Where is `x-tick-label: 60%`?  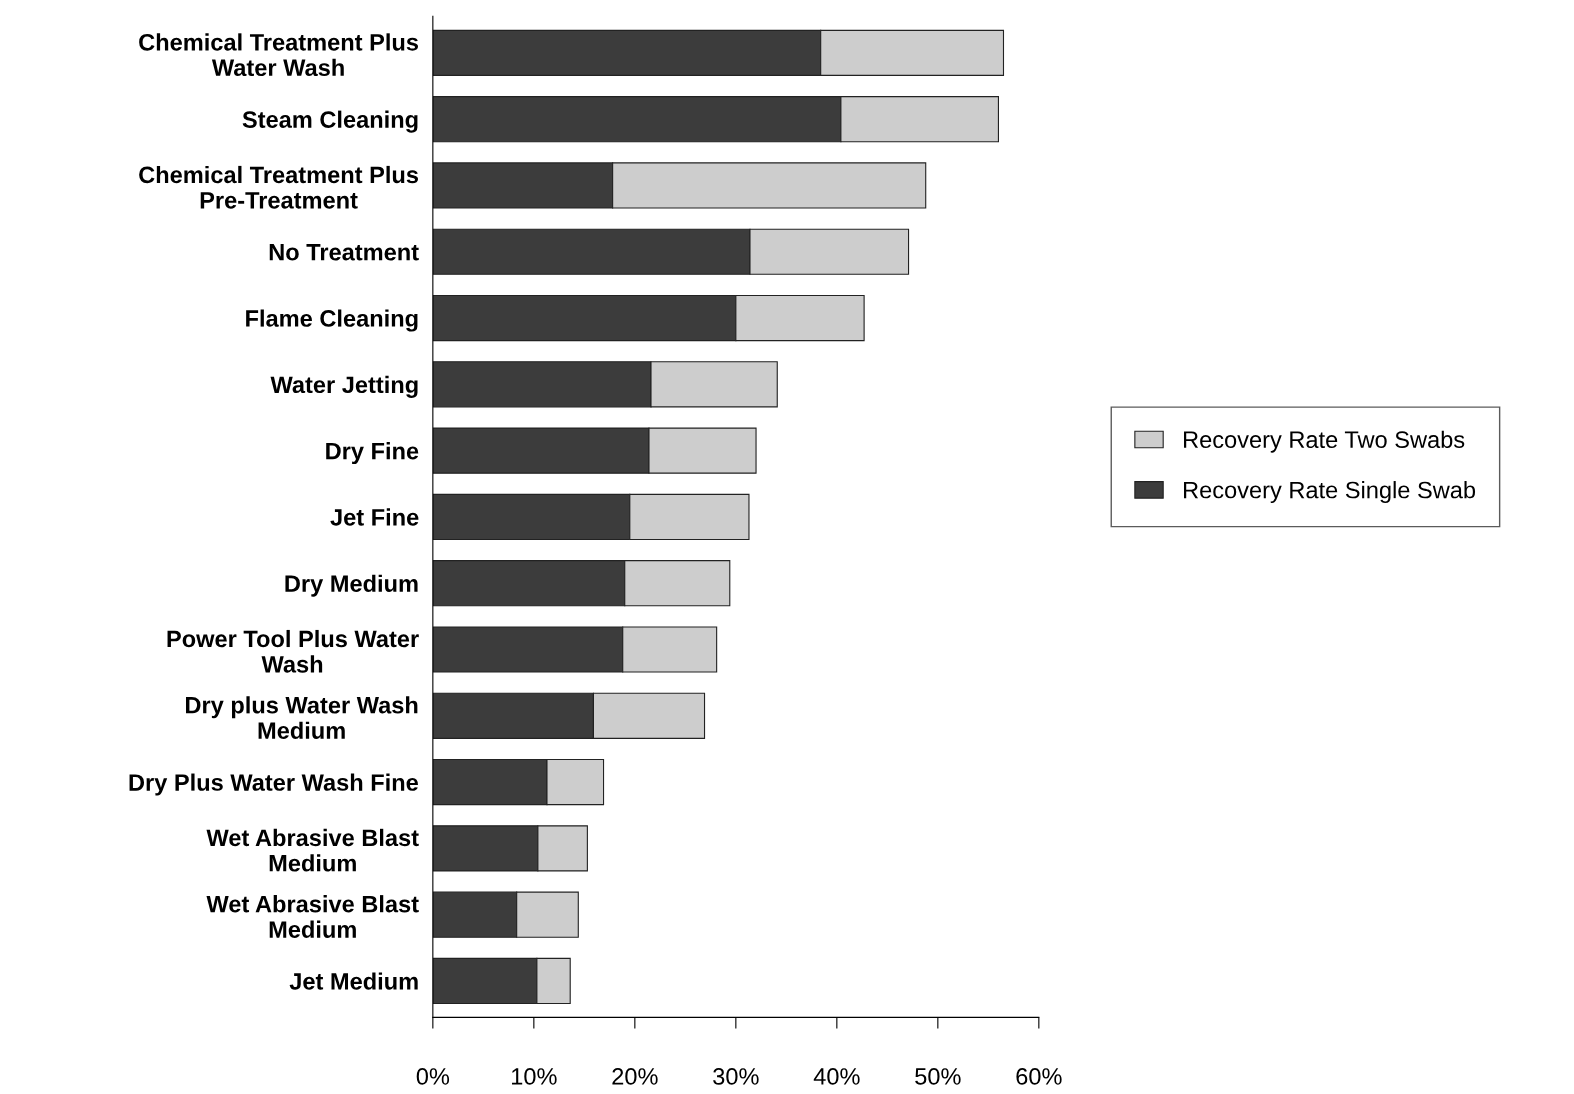
x-tick-label: 60% is located at coordinates (1039, 1076).